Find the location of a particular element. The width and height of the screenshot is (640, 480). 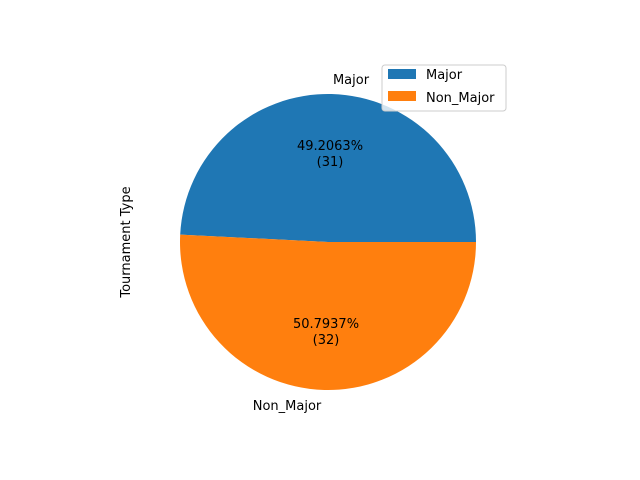

y-axis-label: Tournament Type is located at coordinates (126, 242).